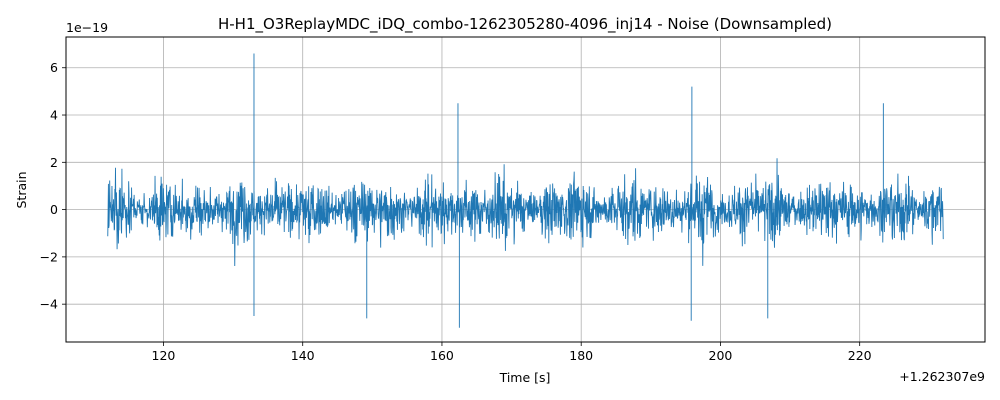  What do you see at coordinates (303, 355) in the screenshot?
I see `x-tick-label: 140` at bounding box center [303, 355].